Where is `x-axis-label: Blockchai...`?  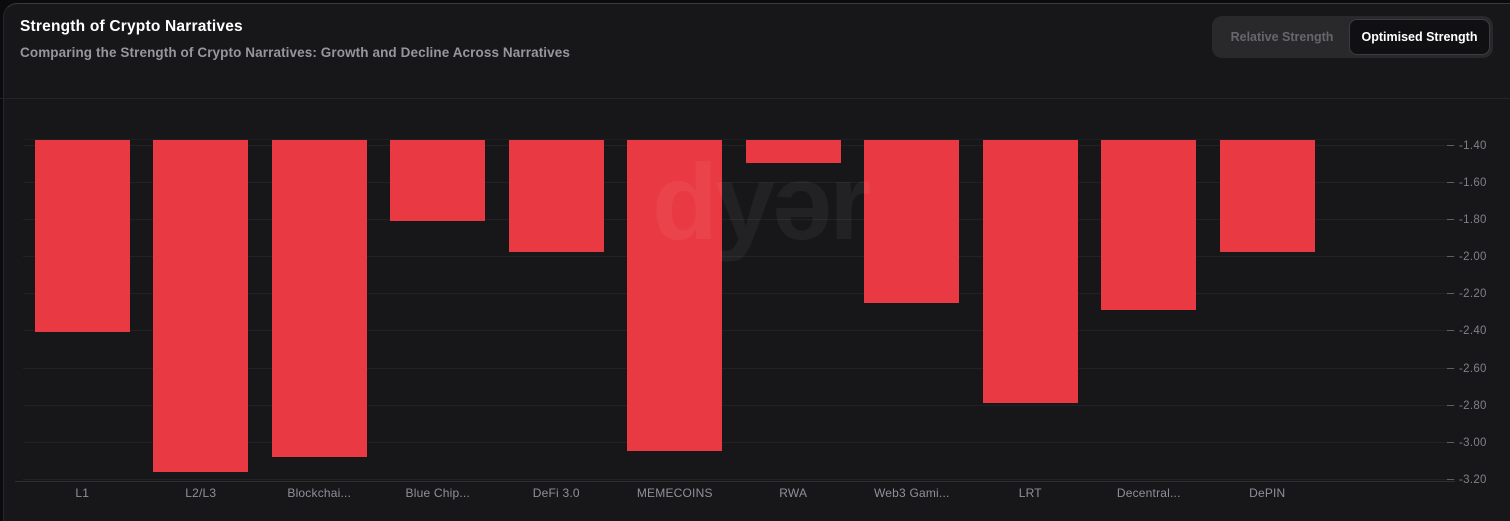
x-axis-label: Blockchai... is located at coordinates (319, 493).